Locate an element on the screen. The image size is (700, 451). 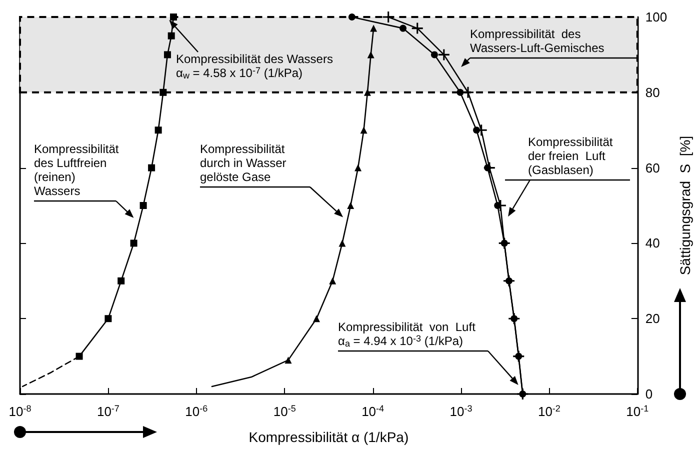
y-tick-label: 80 is located at coordinates (652, 92).